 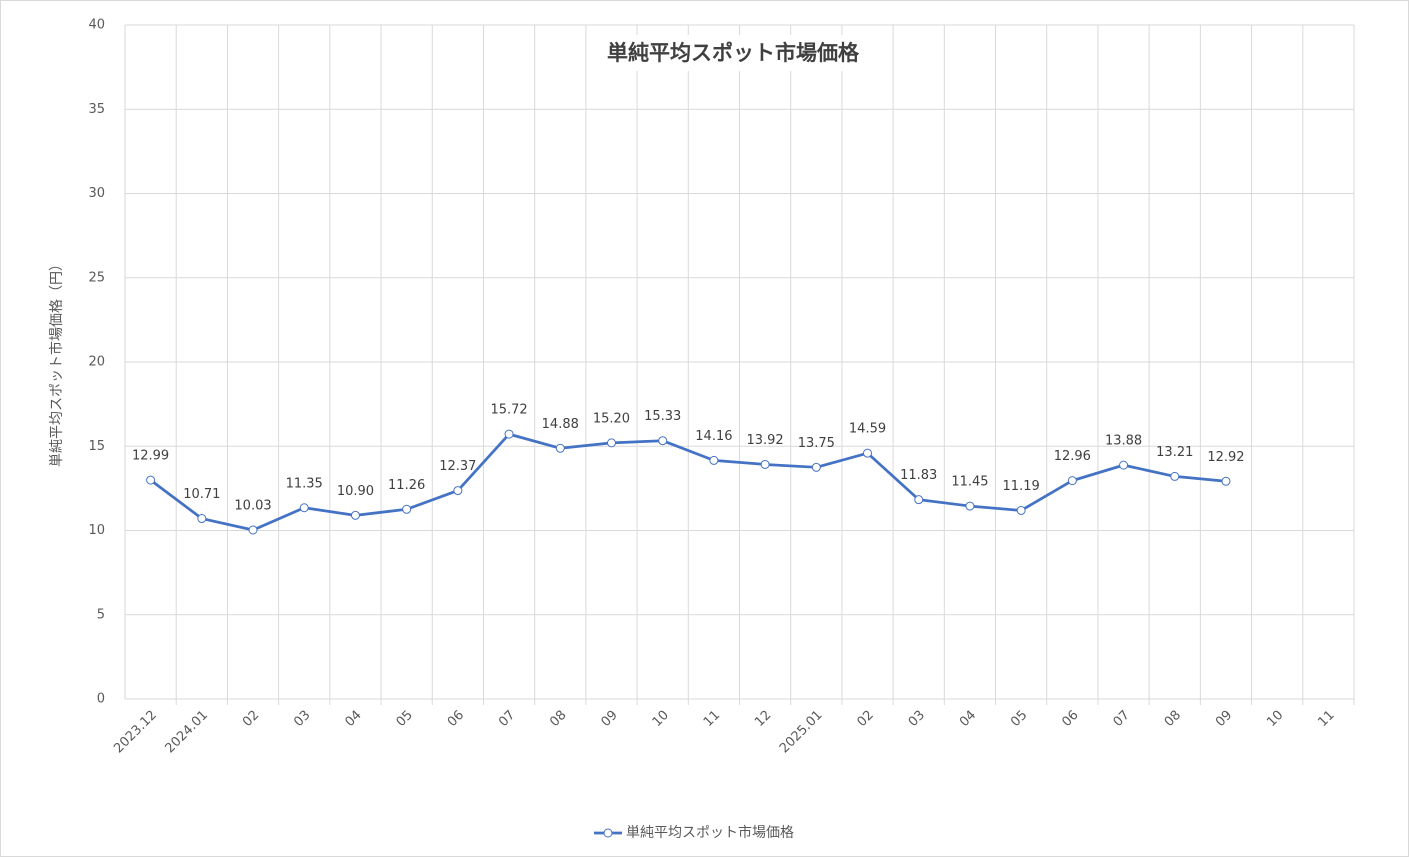 What do you see at coordinates (710, 832) in the screenshot?
I see `legend-label: 単純平均スポット市場価格` at bounding box center [710, 832].